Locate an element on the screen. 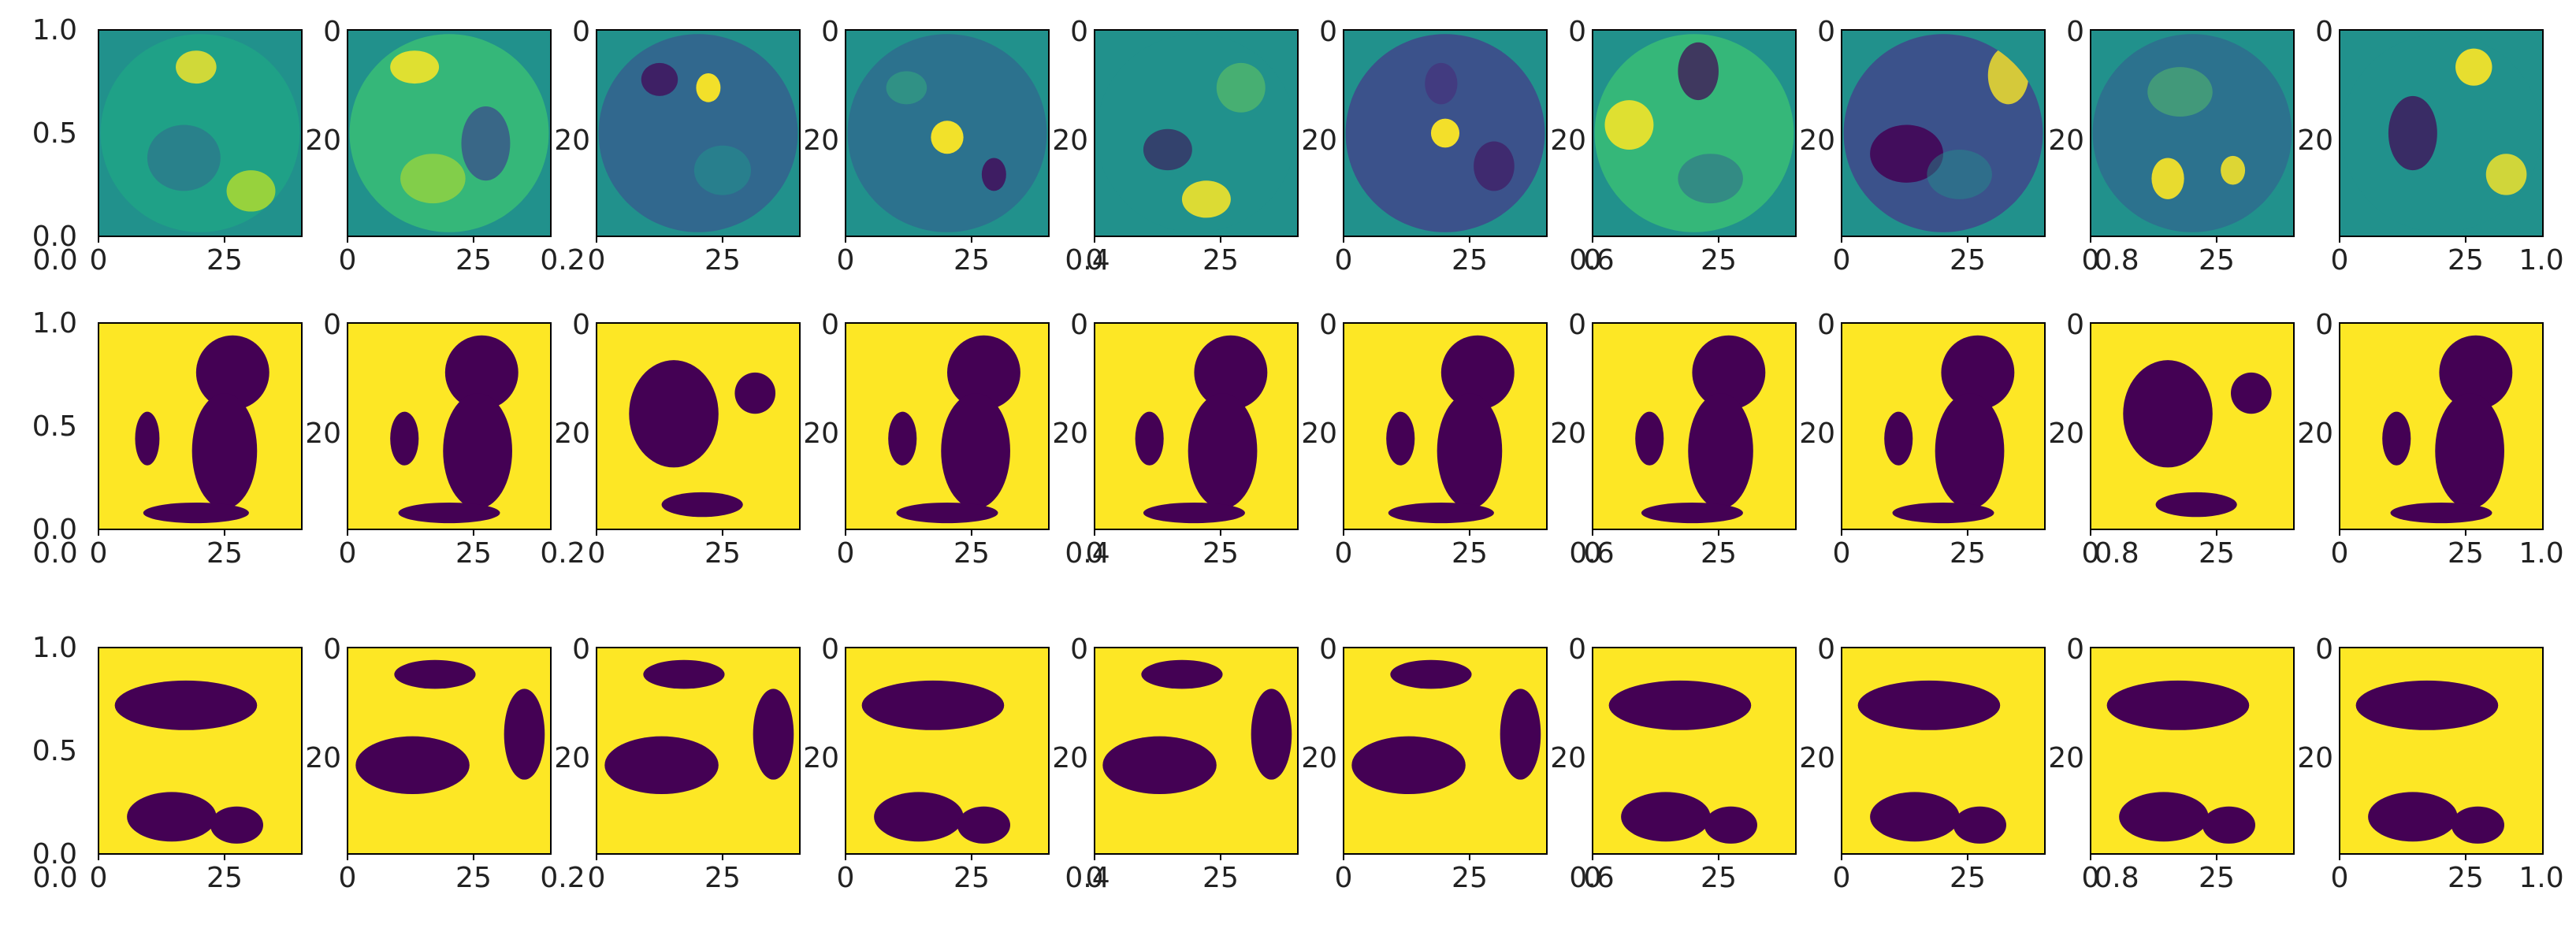 The height and width of the screenshot is (928, 2576). panel-r2-c7: 0 25 0 20 is located at coordinates (1922, 763).